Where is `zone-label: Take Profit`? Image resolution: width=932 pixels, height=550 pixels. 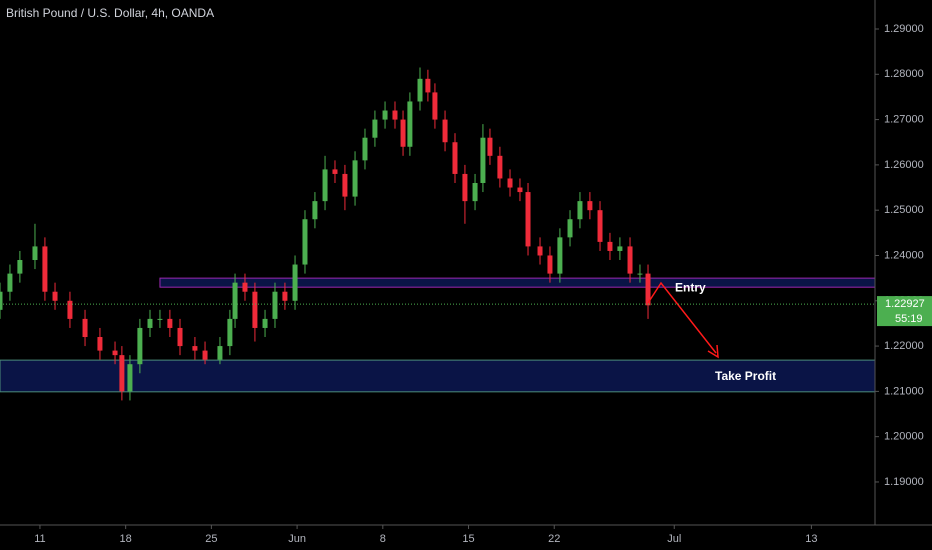
zone-label: Take Profit is located at coordinates (745, 376).